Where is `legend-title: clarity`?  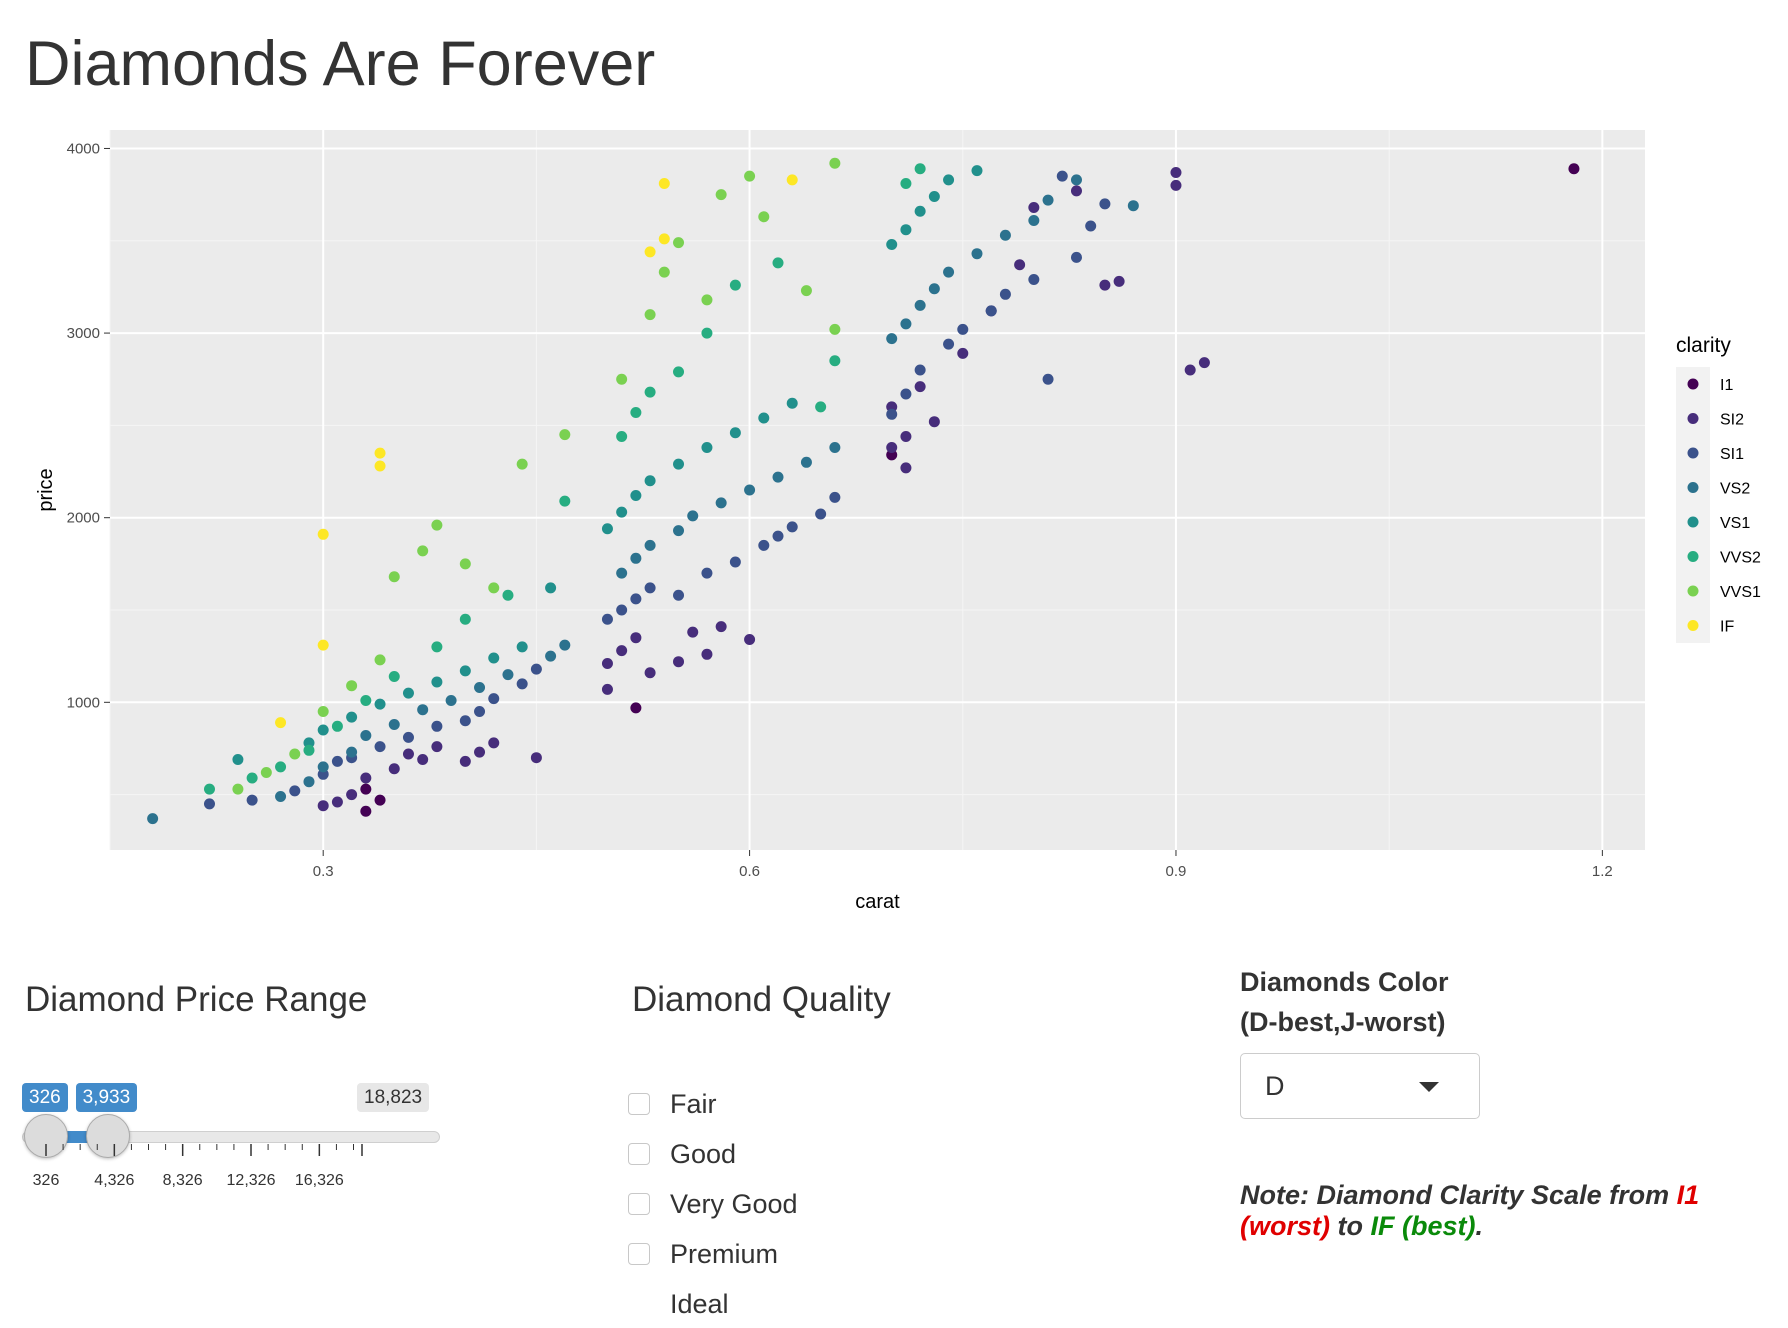 legend-title: clarity is located at coordinates (1703, 345).